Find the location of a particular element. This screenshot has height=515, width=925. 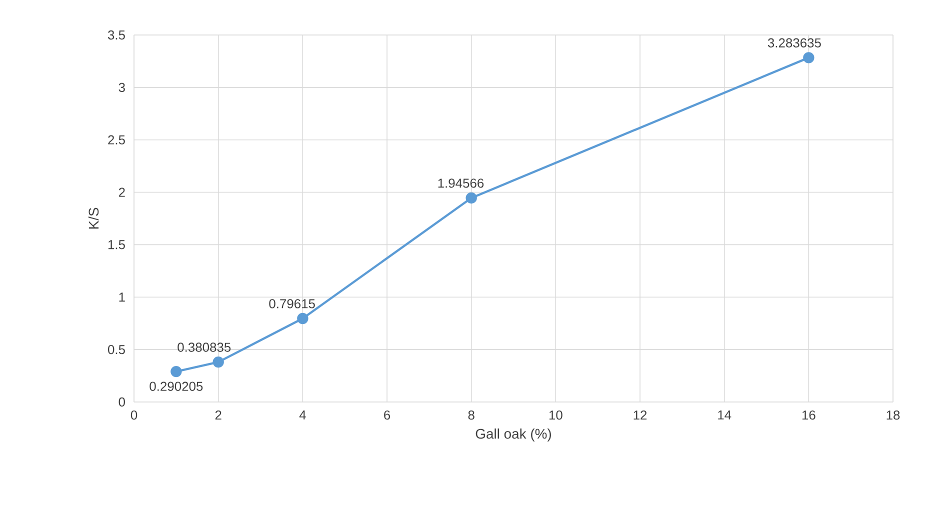

x-tick-label: 10 is located at coordinates (555, 415).